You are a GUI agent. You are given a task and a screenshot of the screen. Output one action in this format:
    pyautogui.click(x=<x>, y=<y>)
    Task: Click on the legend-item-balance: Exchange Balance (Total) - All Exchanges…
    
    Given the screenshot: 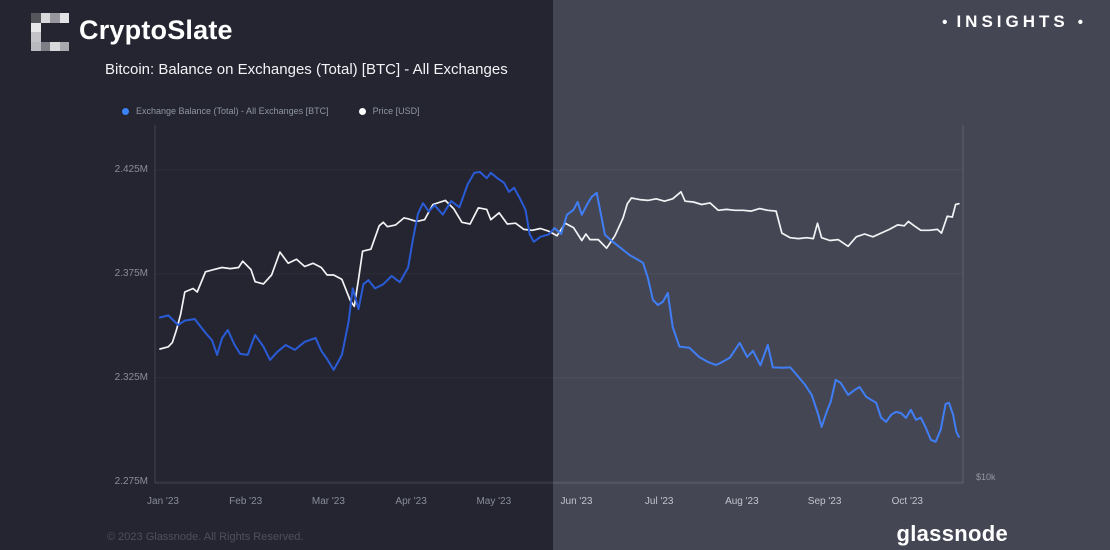 What is the action you would take?
    pyautogui.click(x=225, y=111)
    